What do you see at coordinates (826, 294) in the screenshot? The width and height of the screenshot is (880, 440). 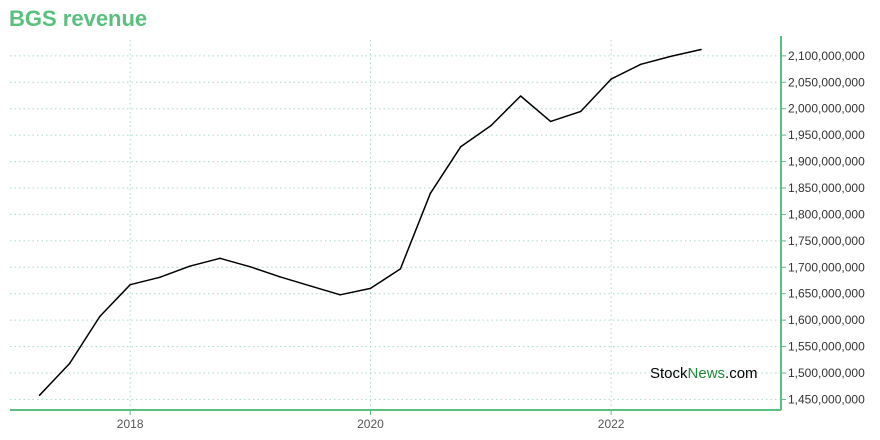 I see `y-tick-label: 1,650,000,000` at bounding box center [826, 294].